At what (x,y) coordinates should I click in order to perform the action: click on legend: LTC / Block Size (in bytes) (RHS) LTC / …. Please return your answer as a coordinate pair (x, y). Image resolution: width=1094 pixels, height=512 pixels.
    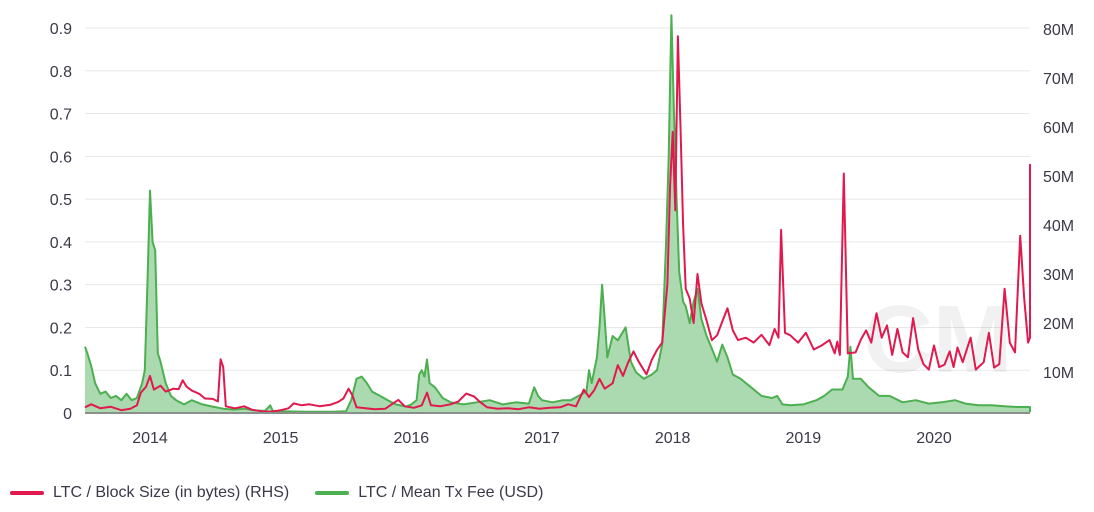
    Looking at the image, I should click on (289, 493).